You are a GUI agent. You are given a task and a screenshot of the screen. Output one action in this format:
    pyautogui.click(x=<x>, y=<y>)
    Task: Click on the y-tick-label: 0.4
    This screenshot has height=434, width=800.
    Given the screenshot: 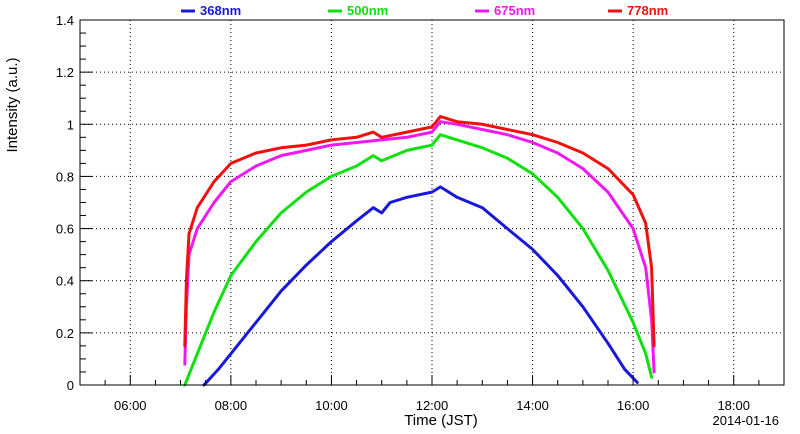 What is the action you would take?
    pyautogui.click(x=65, y=281)
    